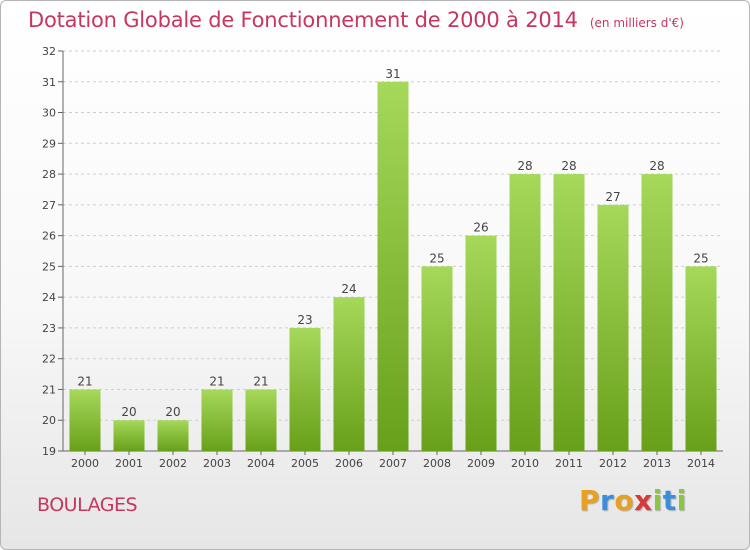  I want to click on x-tick-label-2002: 2002, so click(173, 463).